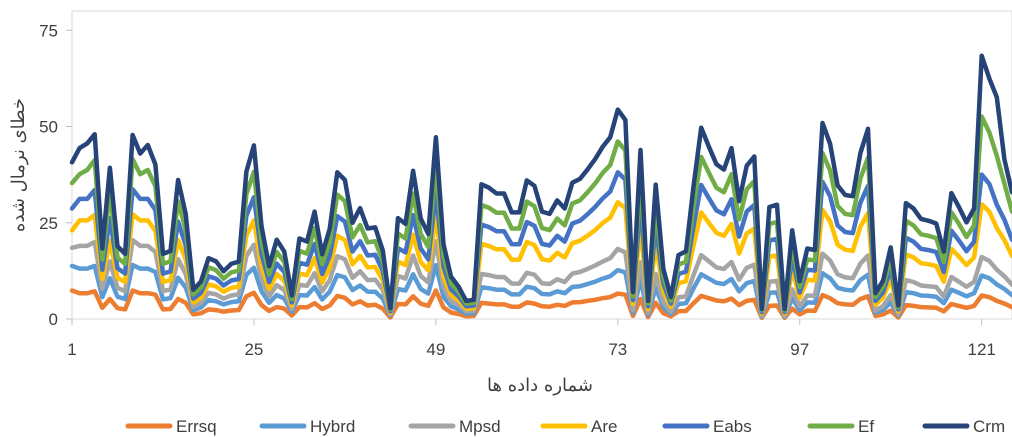  Describe the element at coordinates (866, 426) in the screenshot. I see `legend-label-ef: Ef` at that location.